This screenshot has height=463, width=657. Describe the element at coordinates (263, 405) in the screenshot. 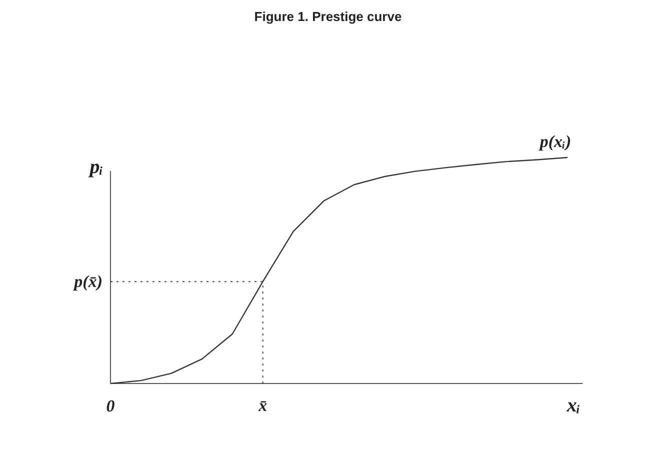

I see `x-tick-label: x̄` at that location.